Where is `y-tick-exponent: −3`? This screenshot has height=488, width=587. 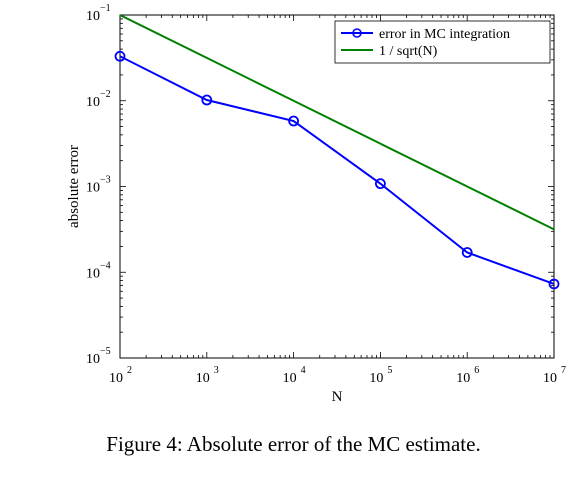 y-tick-exponent: −3 is located at coordinates (105, 180).